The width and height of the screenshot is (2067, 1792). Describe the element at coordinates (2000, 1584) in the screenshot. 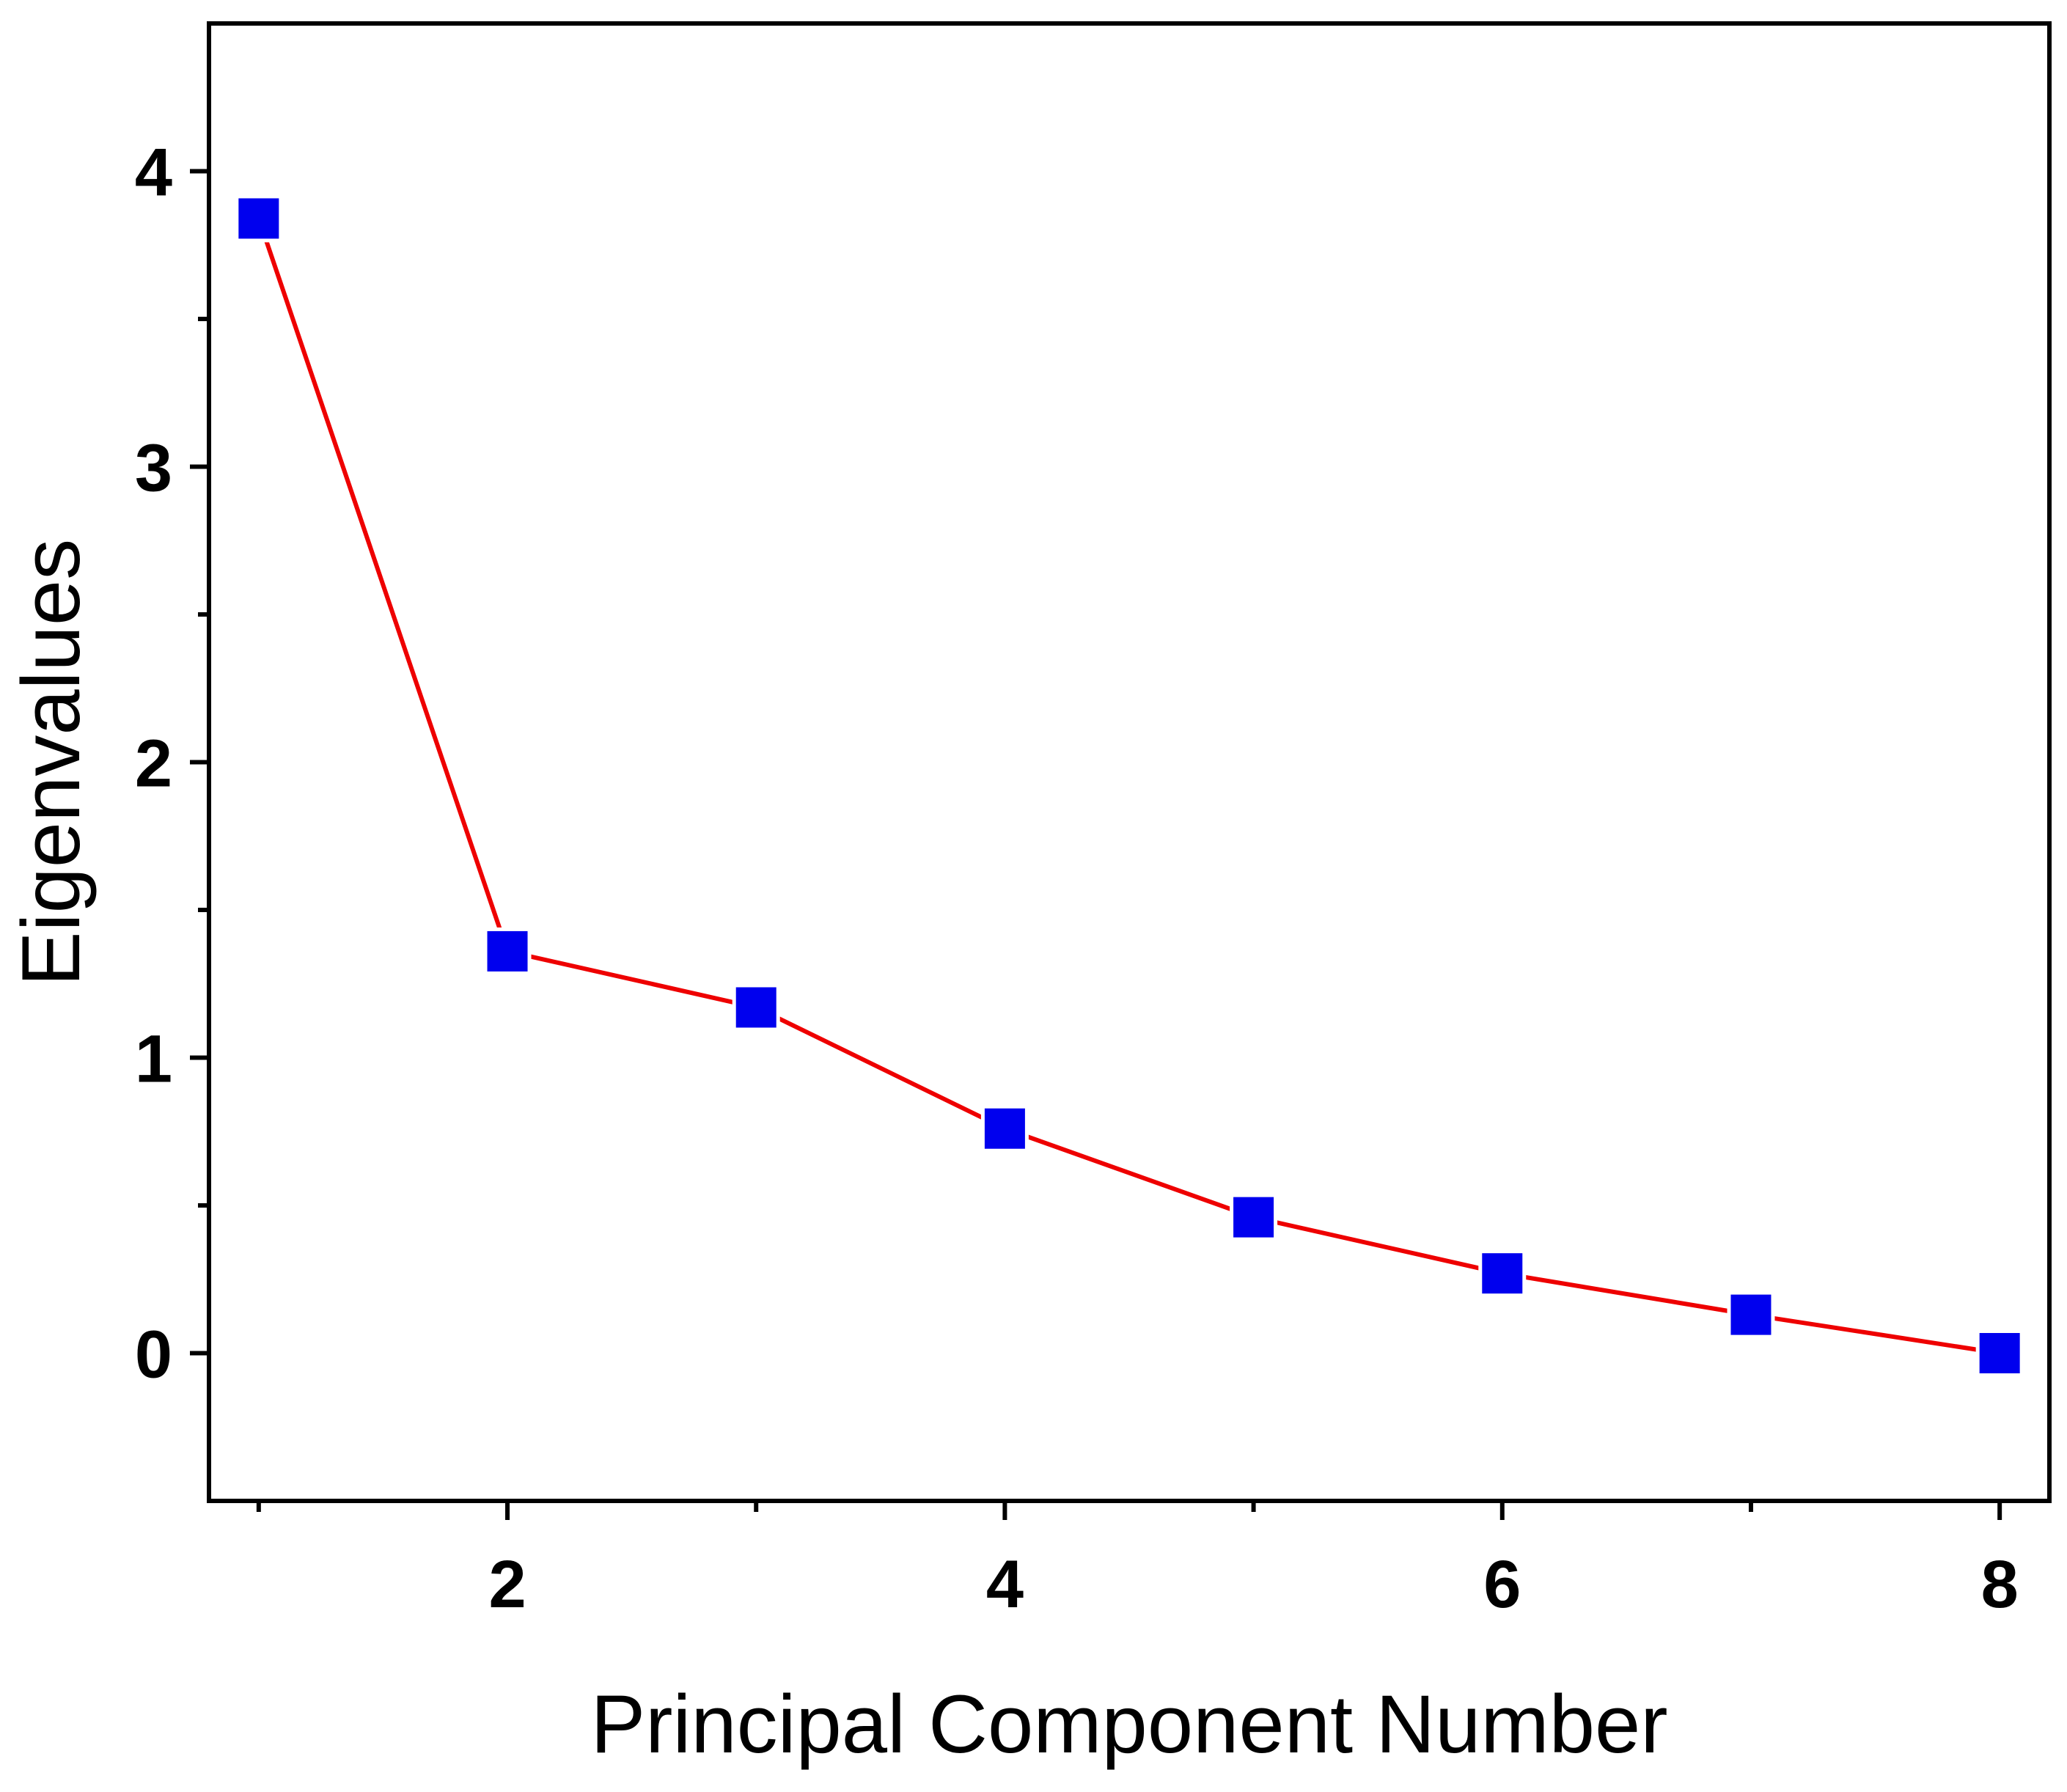

I see `x-tick-label: 8` at that location.